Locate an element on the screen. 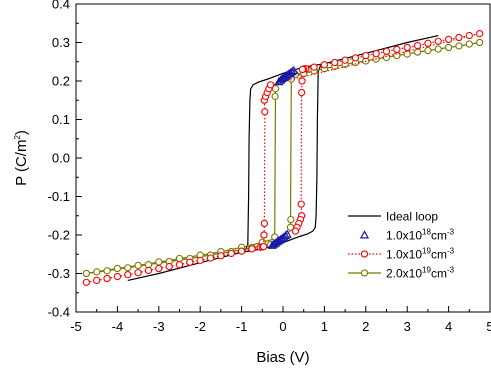 The height and width of the screenshot is (377, 491). y-axis-label-main: P (C/m is located at coordinates (21, 163).